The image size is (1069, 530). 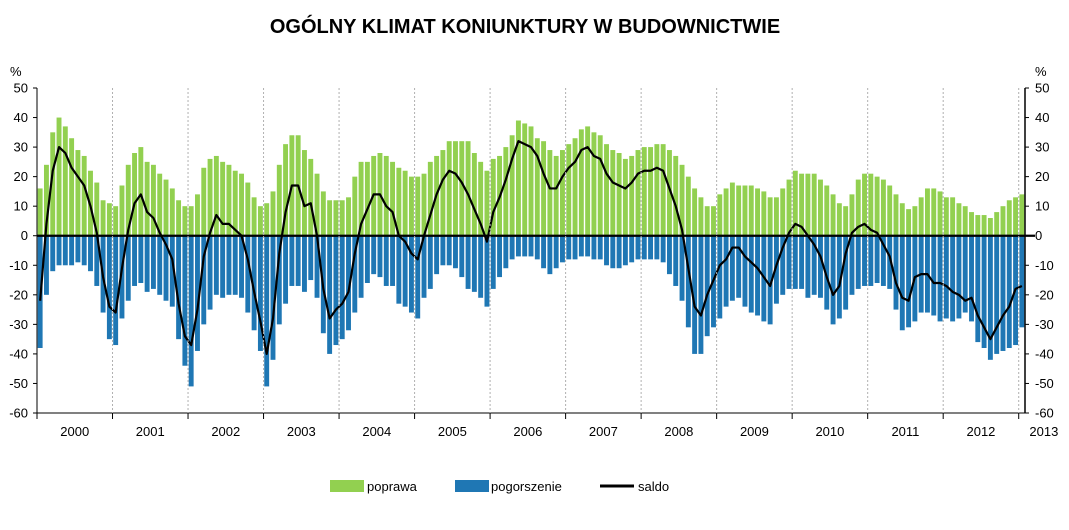 I want to click on y-tick-label-right: -10, so click(x=1044, y=265).